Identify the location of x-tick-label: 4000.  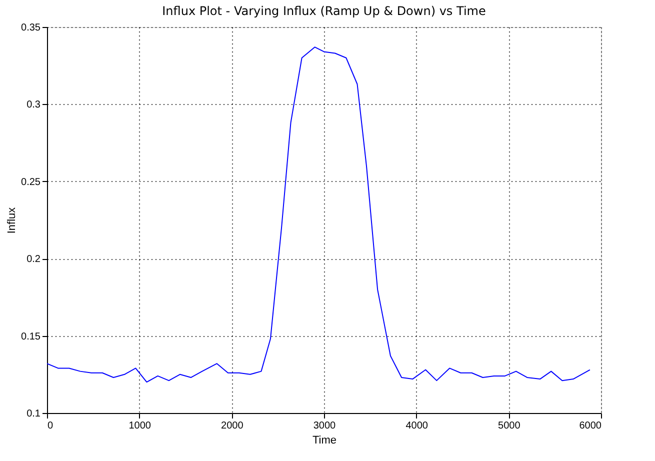
(417, 426).